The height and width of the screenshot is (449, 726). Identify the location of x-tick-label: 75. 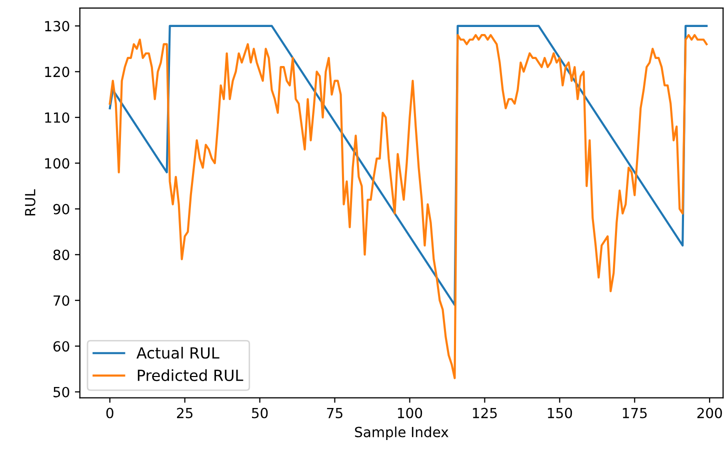
(334, 413).